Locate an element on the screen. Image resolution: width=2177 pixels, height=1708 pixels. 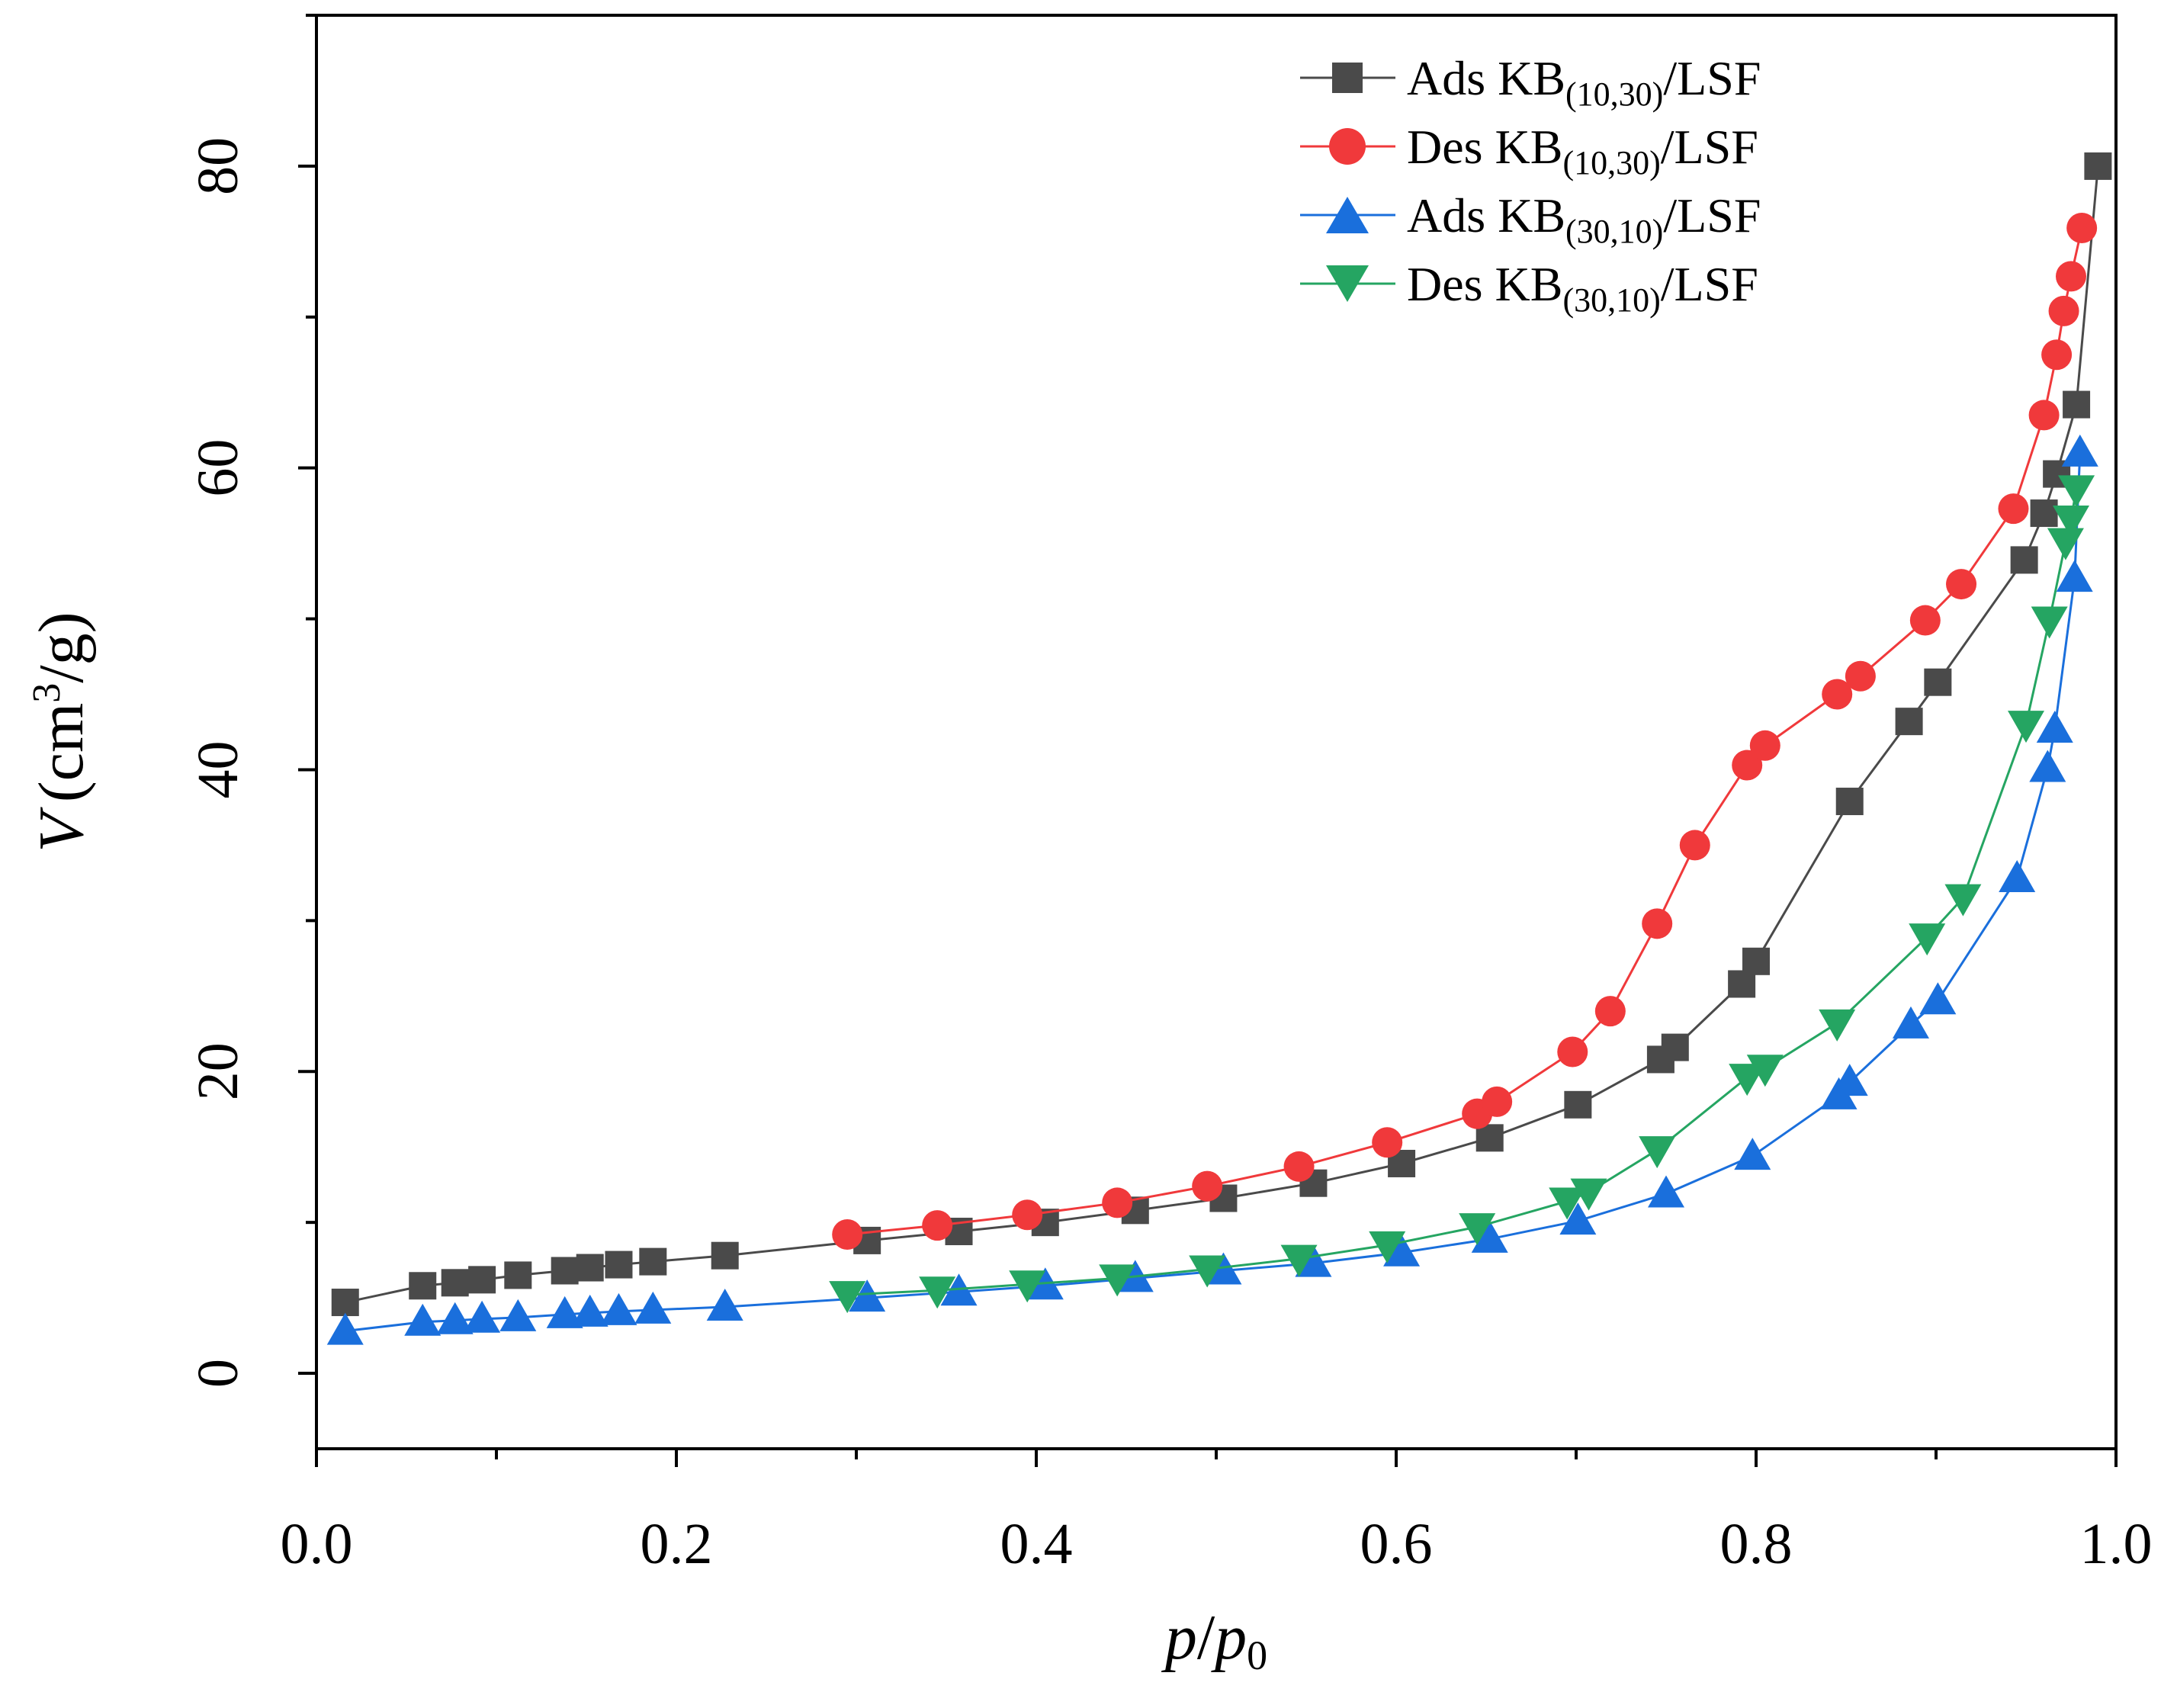
y-axis-title-v: V is located at coordinates (62, 829).